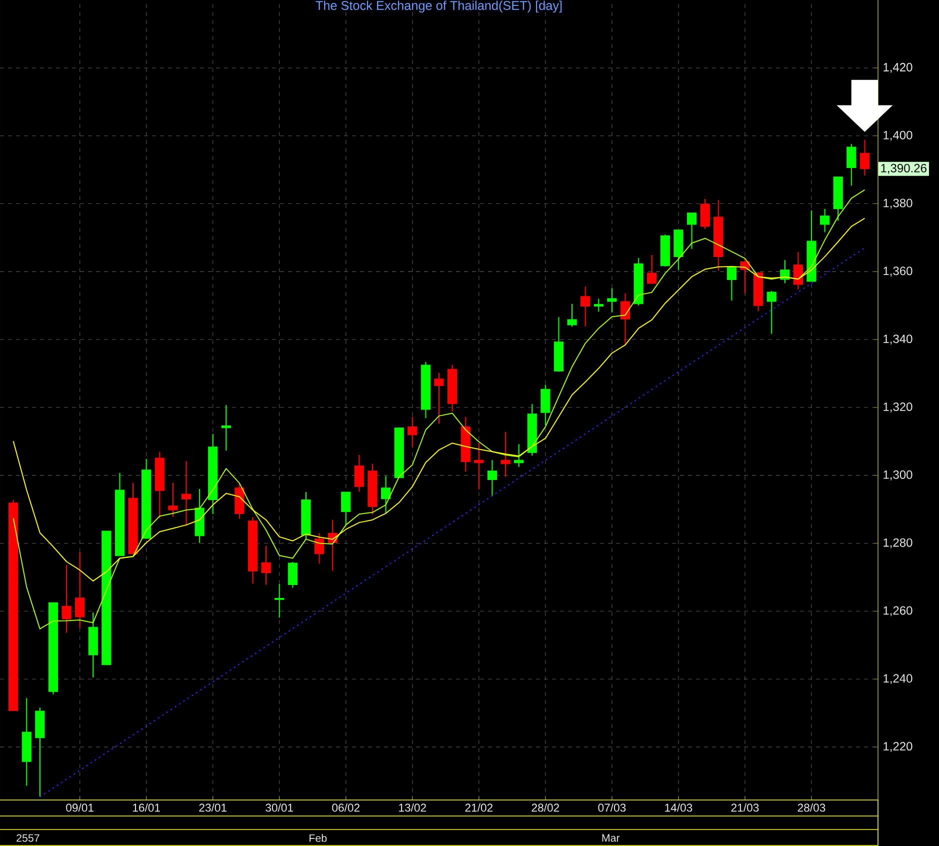  What do you see at coordinates (678, 807) in the screenshot?
I see `x-tick-label: 14/03` at bounding box center [678, 807].